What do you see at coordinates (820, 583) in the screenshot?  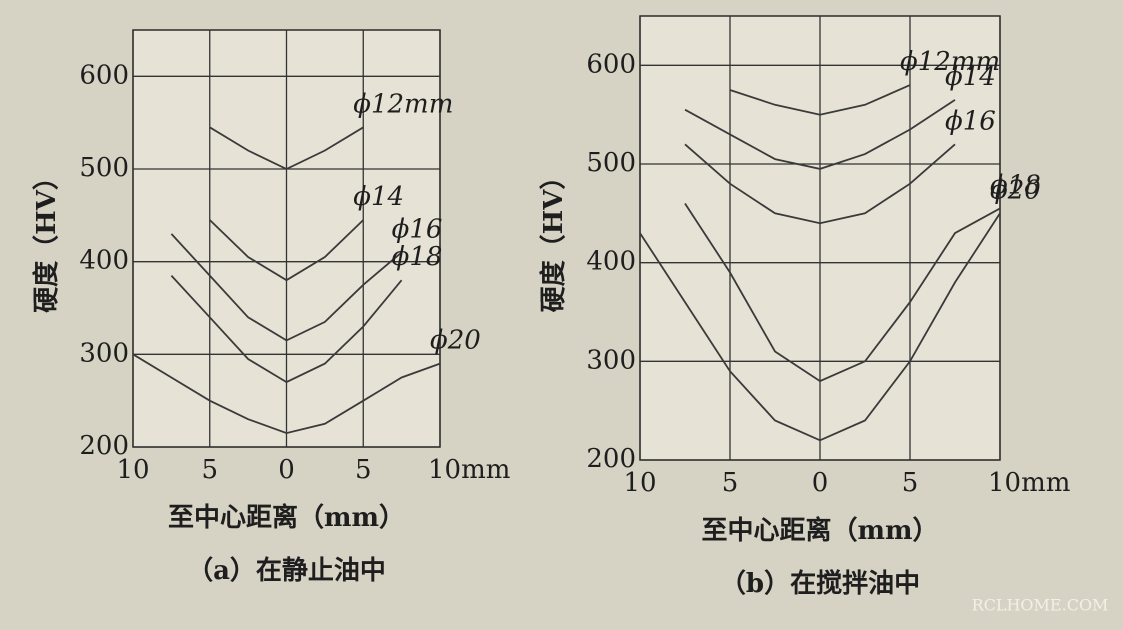 I see `caption: （b）在搅拌油中` at bounding box center [820, 583].